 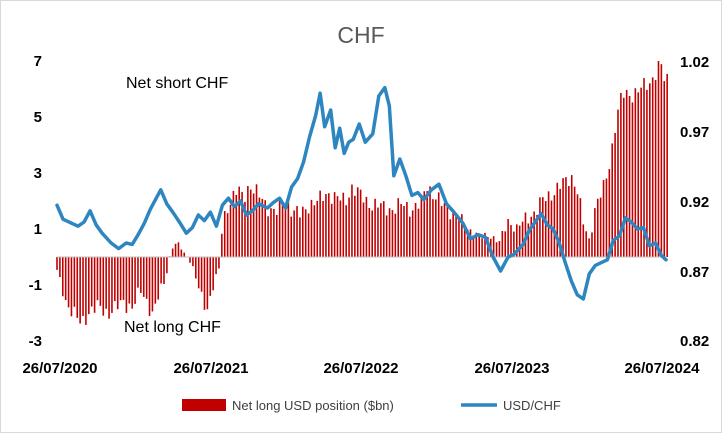 I want to click on annotation-net-short: Net short CHF, so click(x=177, y=83).